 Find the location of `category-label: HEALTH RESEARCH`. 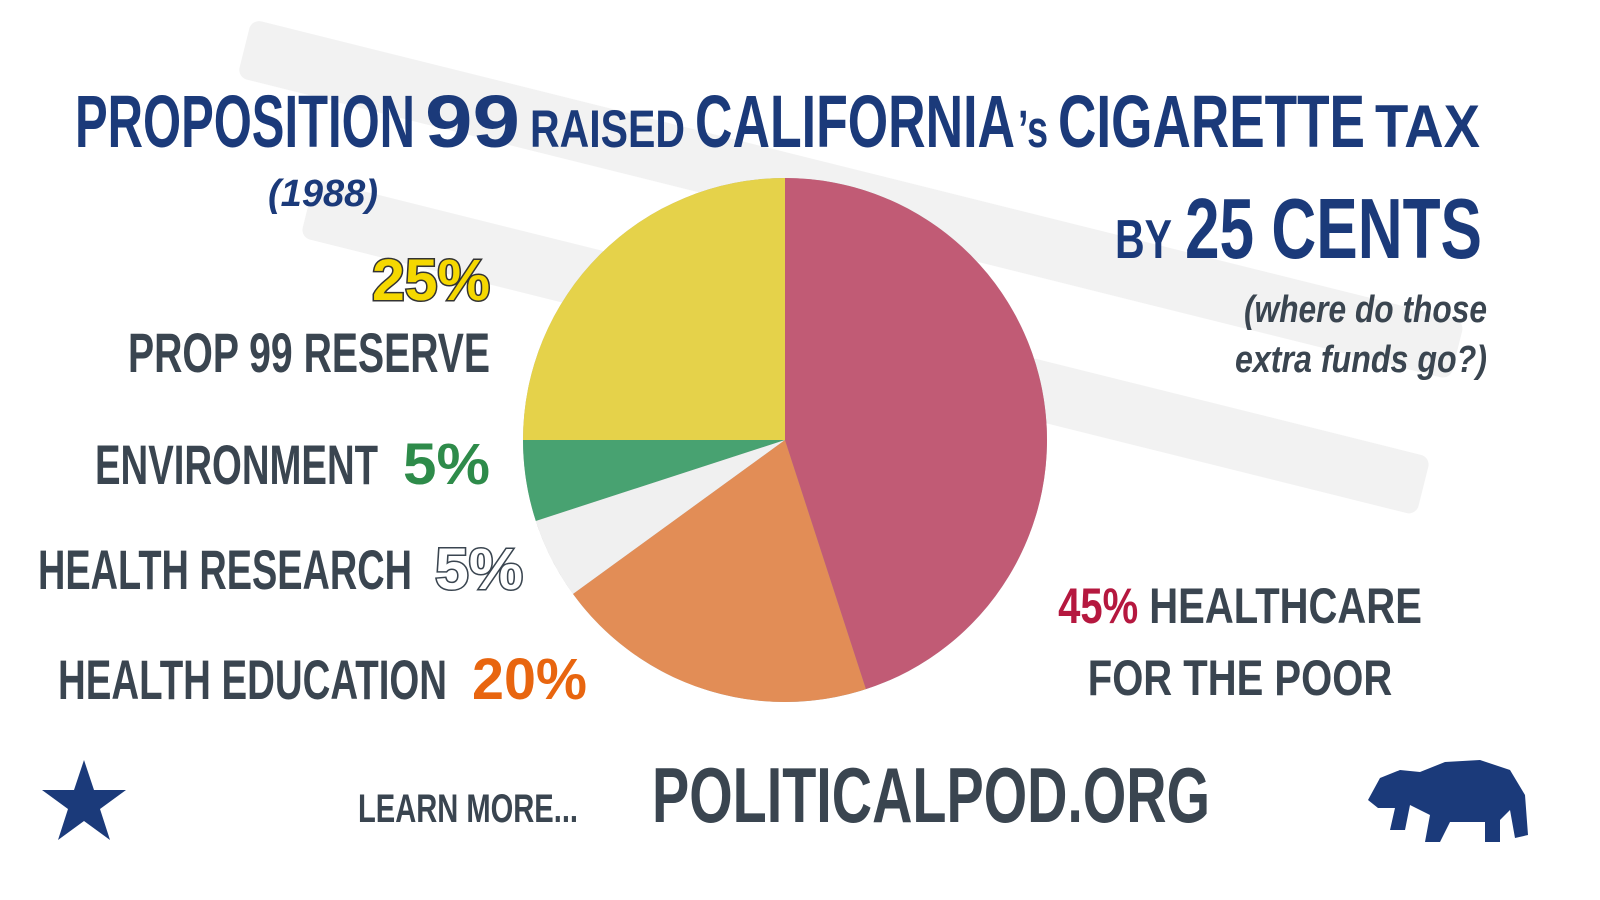

category-label: HEALTH RESEARCH is located at coordinates (225, 569).